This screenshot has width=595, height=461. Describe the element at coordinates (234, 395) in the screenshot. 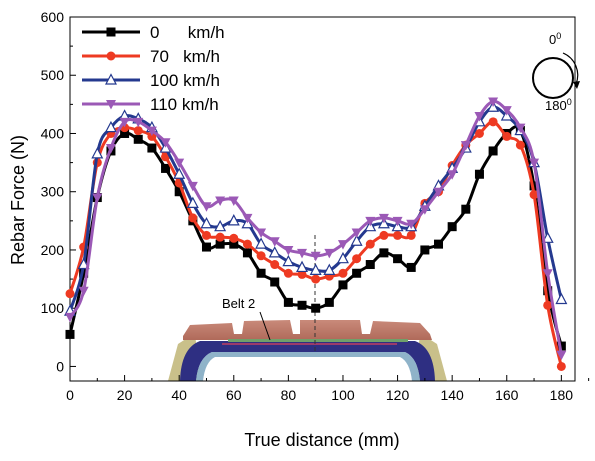

I see `x-tick-label: 60` at that location.